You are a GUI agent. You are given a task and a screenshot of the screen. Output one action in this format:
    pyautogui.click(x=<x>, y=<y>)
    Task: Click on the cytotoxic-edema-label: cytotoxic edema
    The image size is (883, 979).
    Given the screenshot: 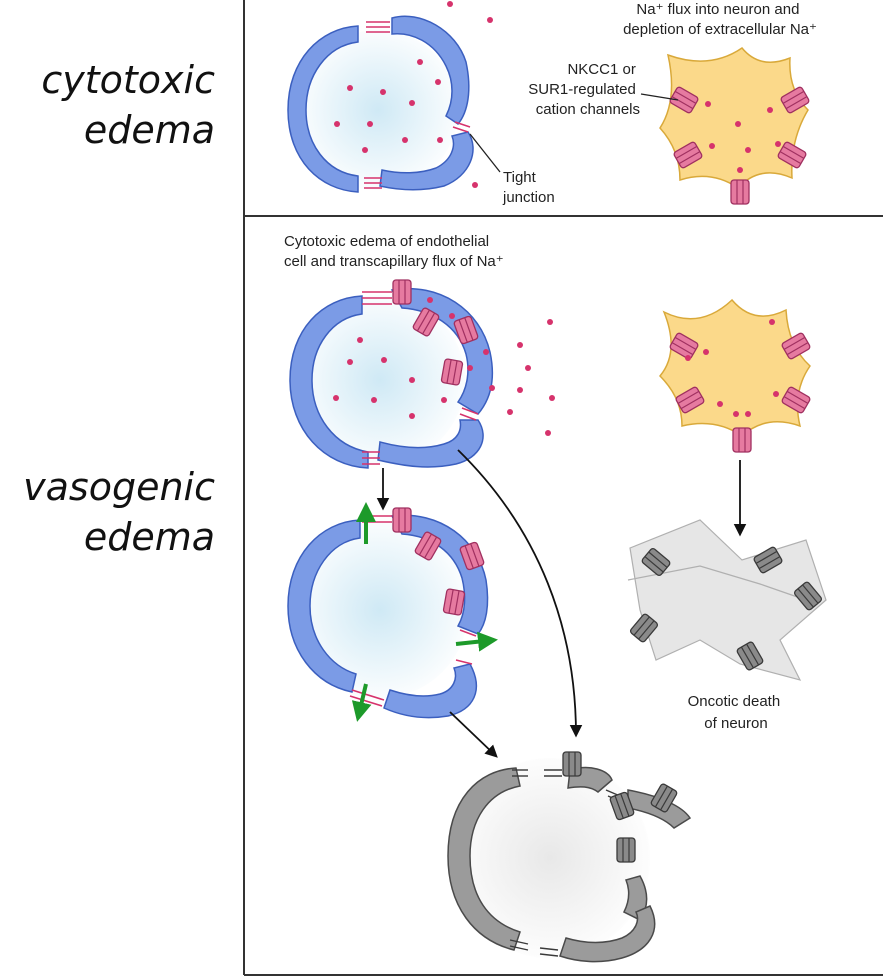 What is the action you would take?
    pyautogui.click(x=117, y=105)
    